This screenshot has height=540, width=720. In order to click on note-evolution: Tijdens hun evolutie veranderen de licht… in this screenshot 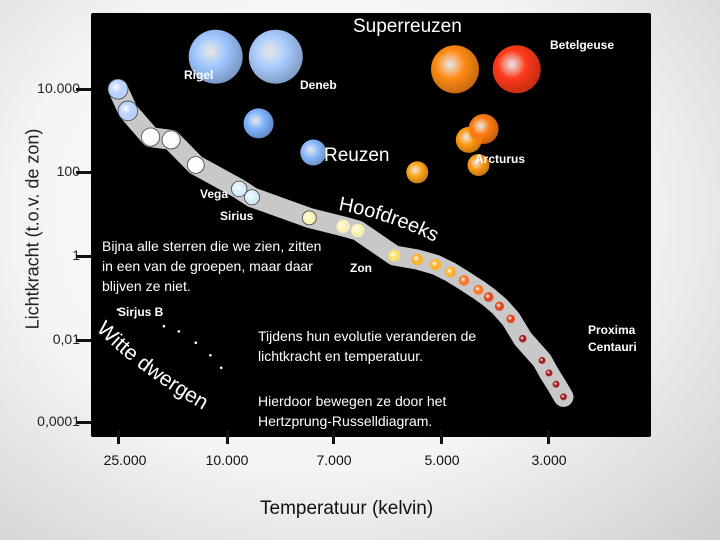, I will do `click(367, 346)`.